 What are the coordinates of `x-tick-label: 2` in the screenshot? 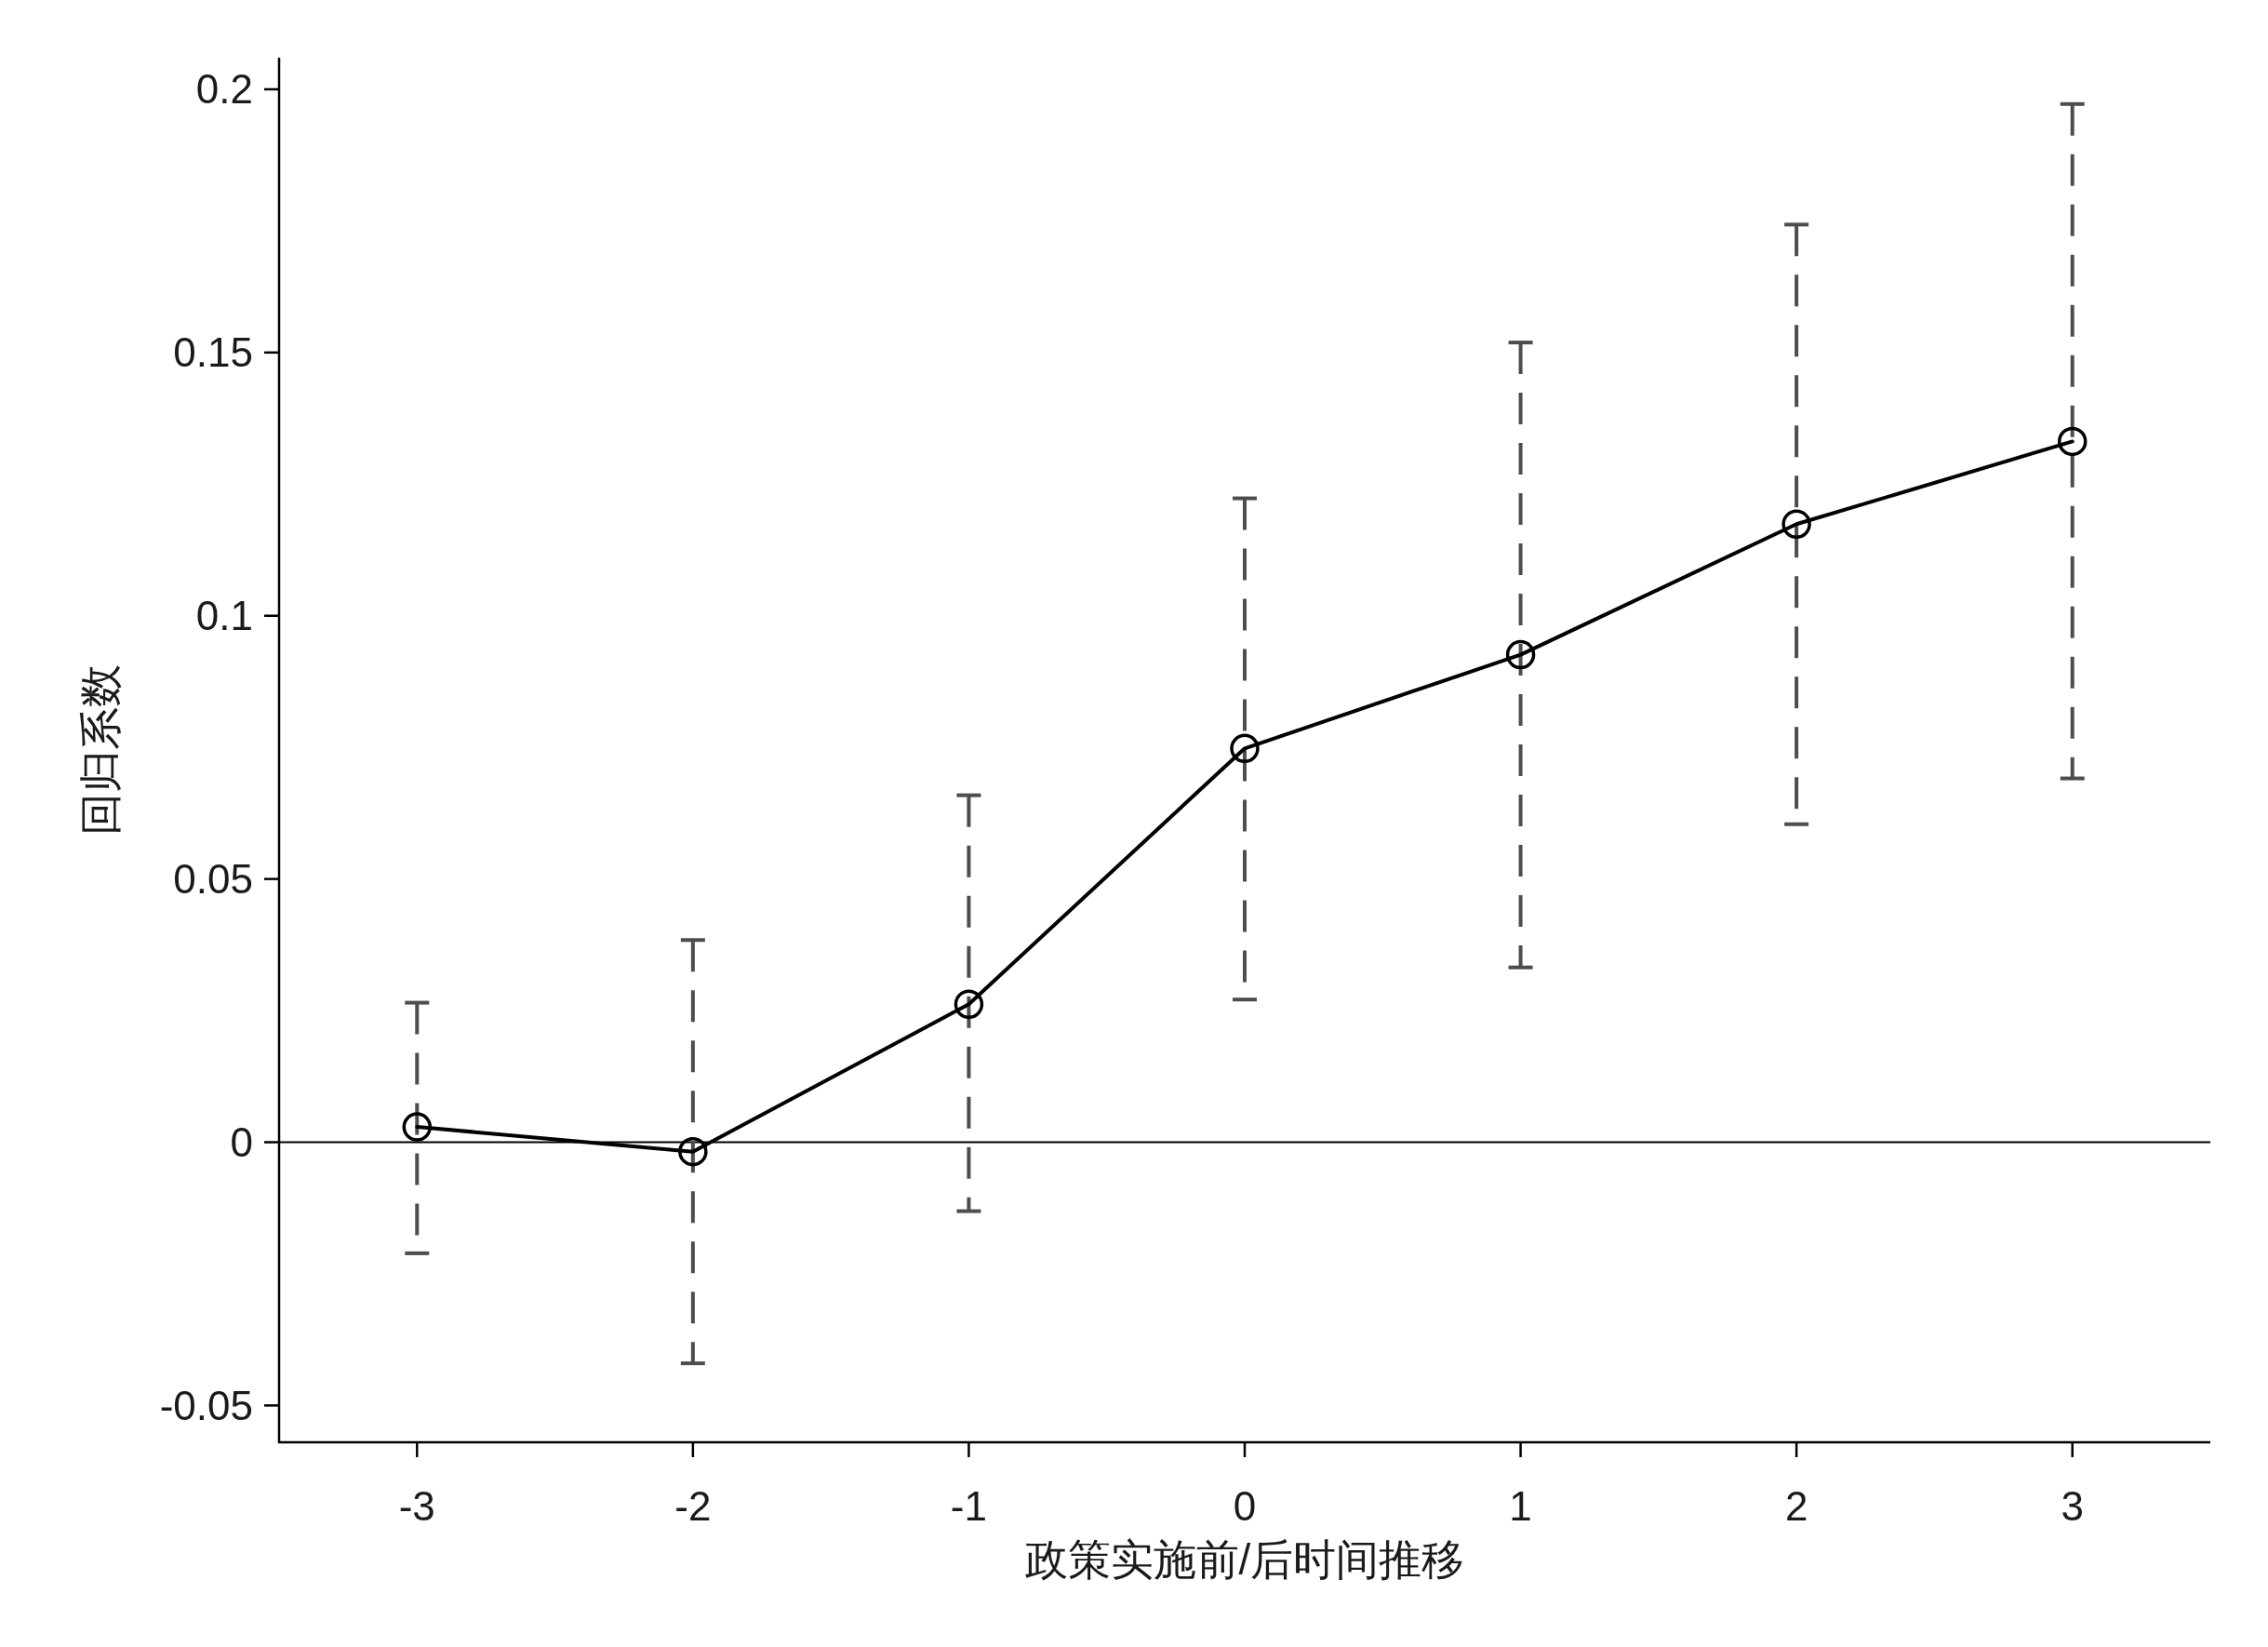 It's located at (1796, 1506).